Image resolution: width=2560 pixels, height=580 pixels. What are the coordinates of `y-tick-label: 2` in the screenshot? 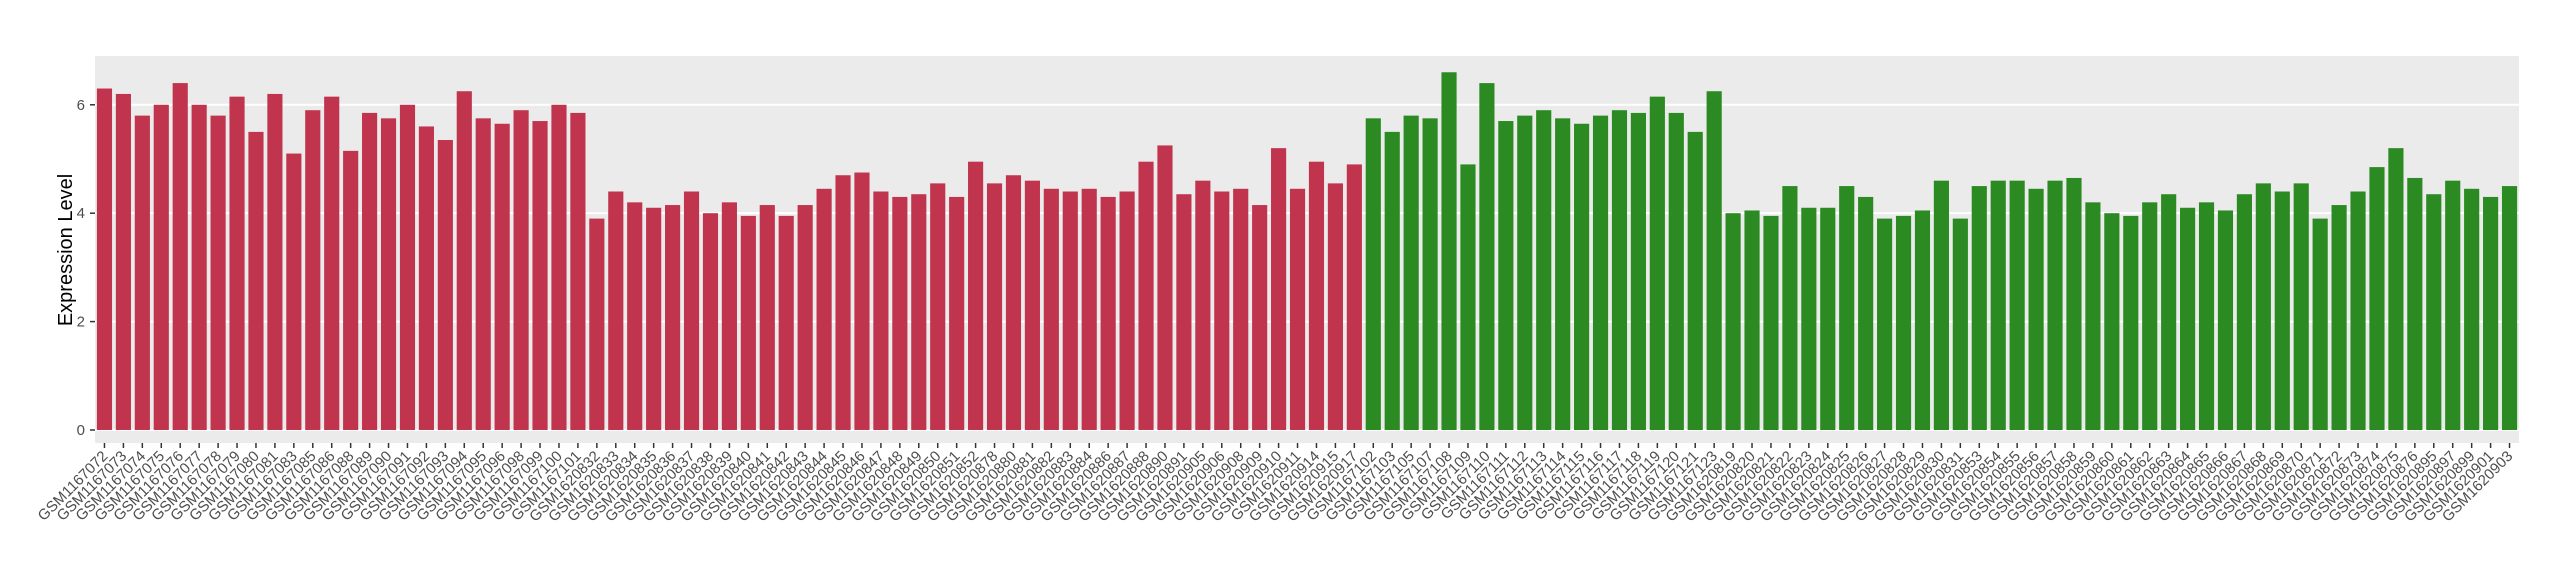 It's located at (81, 322).